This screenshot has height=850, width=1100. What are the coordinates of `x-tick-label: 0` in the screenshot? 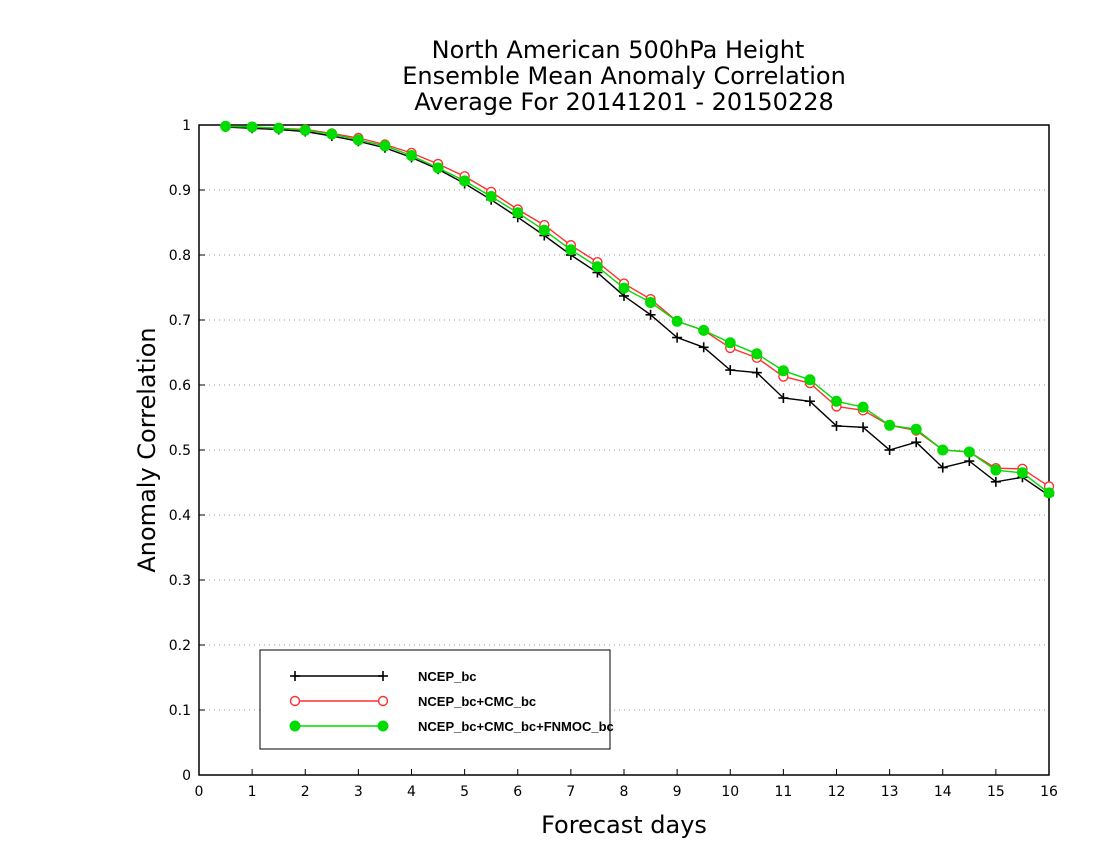 It's located at (199, 792).